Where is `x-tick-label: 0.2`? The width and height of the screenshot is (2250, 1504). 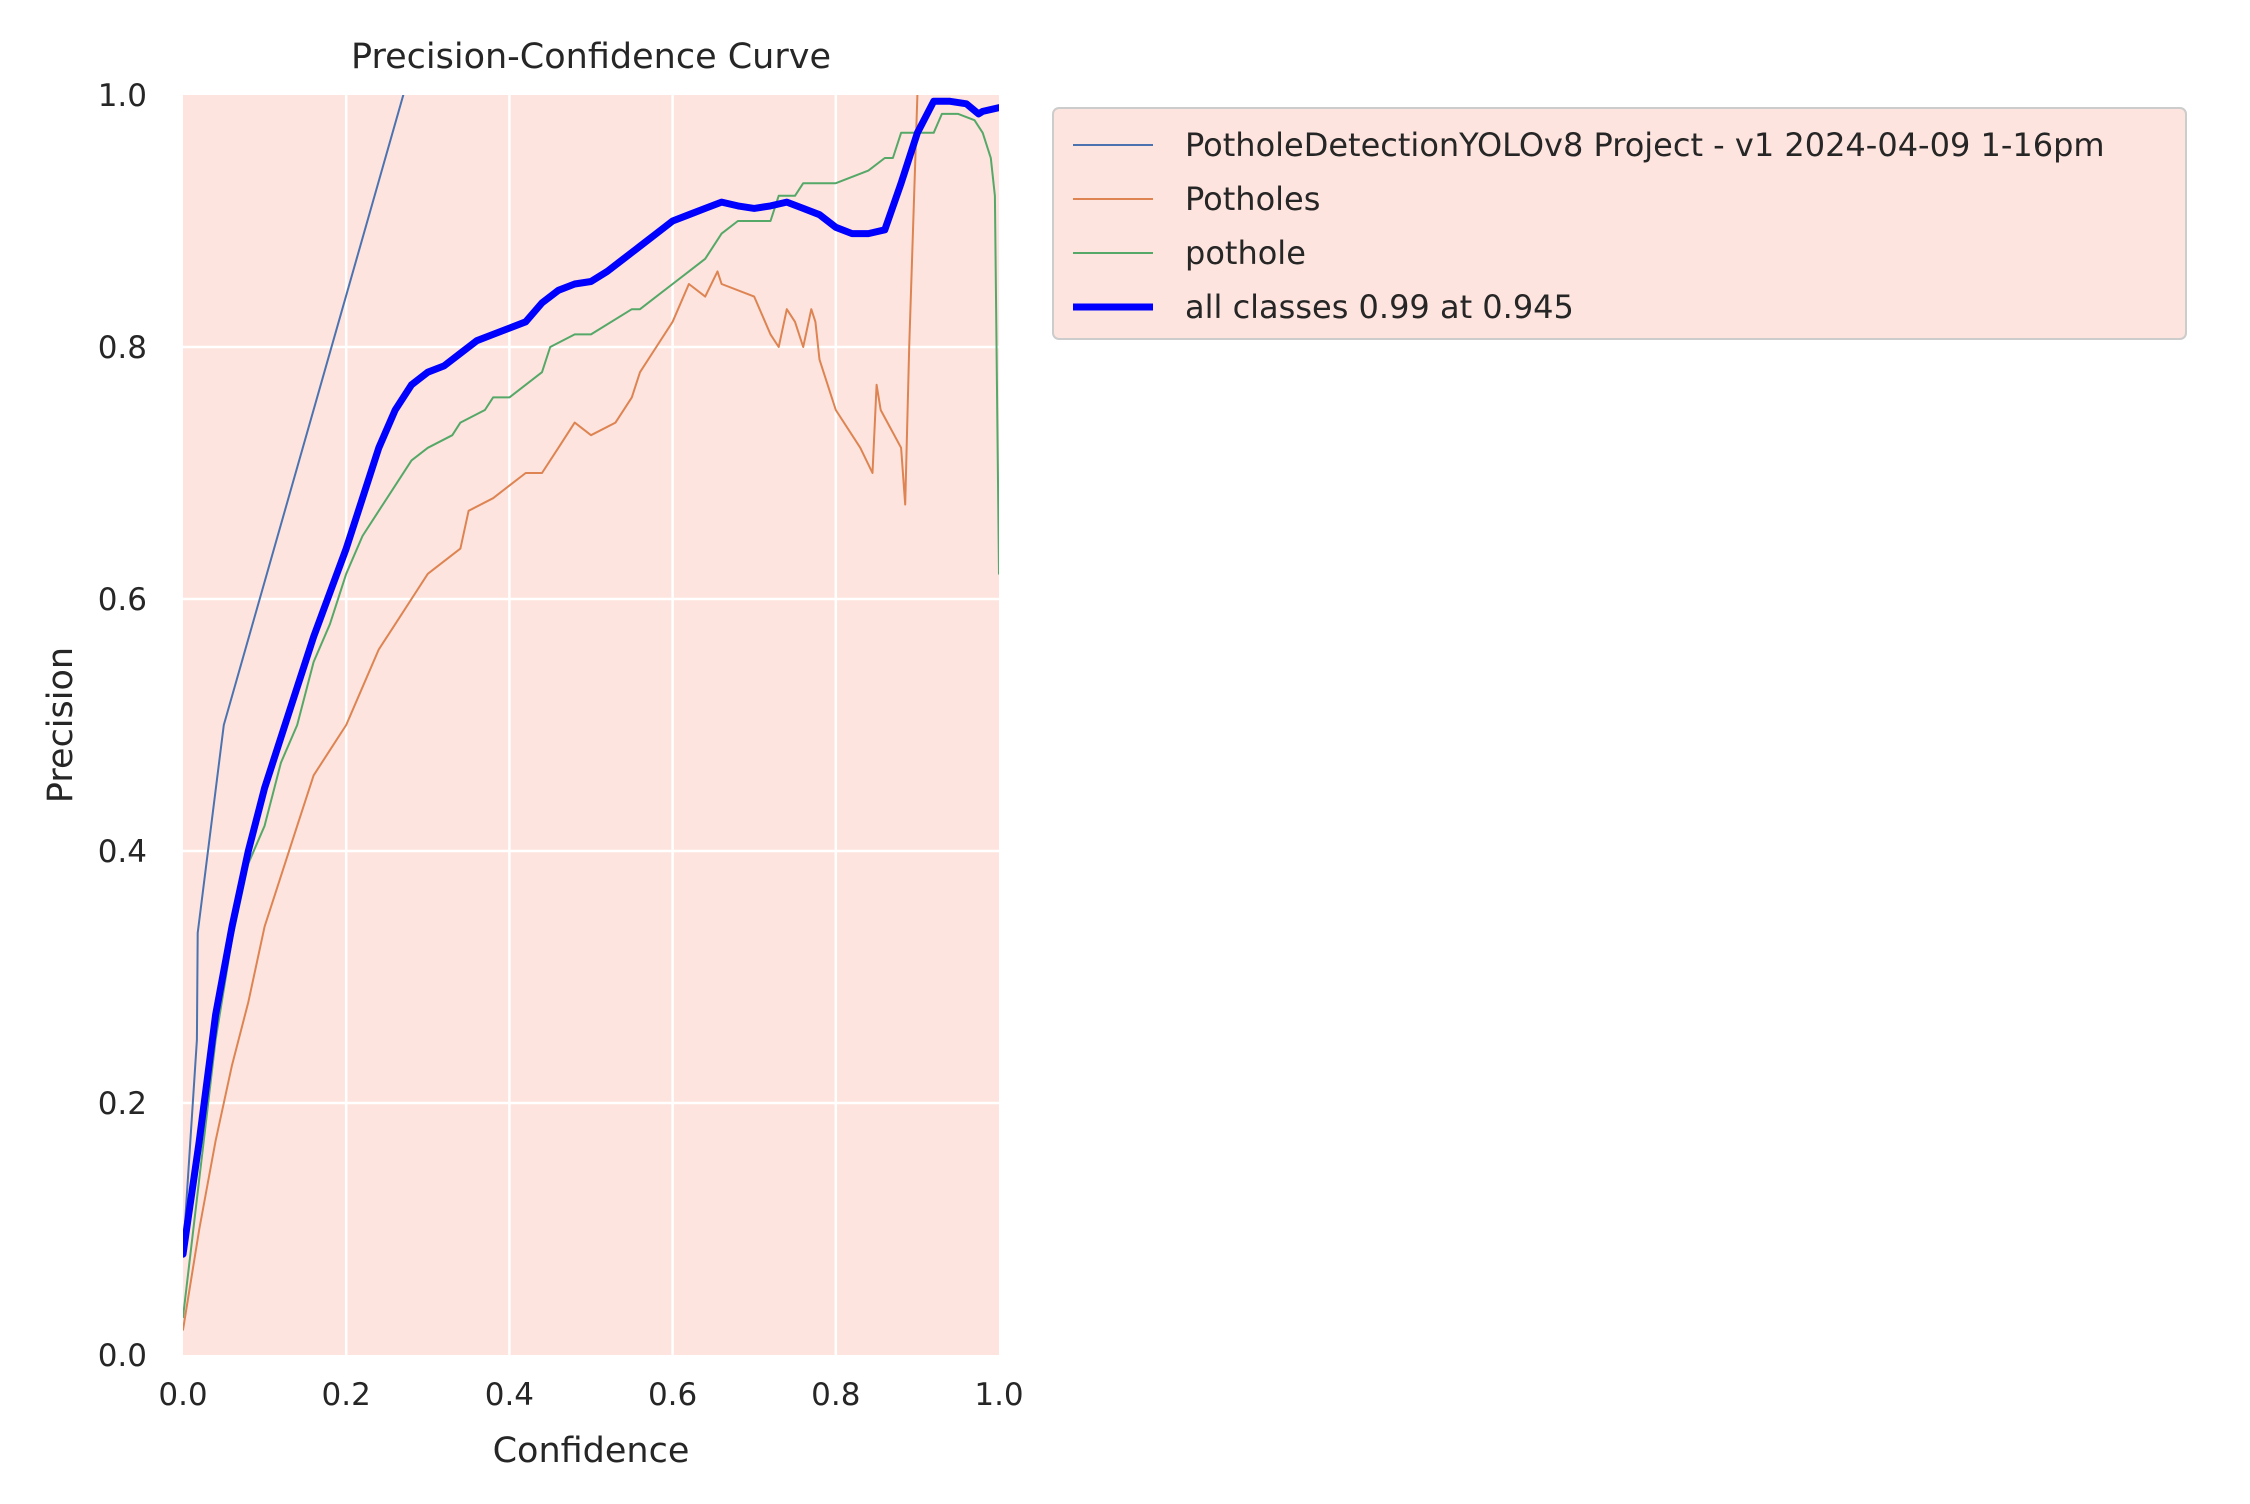 x-tick-label: 0.2 is located at coordinates (346, 1395).